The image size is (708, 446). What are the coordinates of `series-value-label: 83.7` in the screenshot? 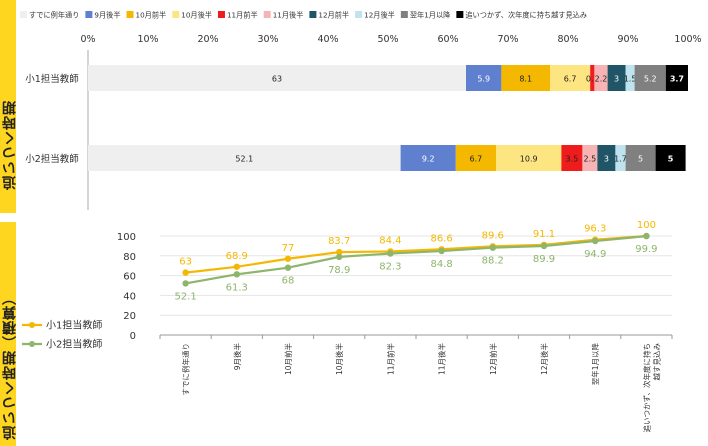 It's located at (339, 241).